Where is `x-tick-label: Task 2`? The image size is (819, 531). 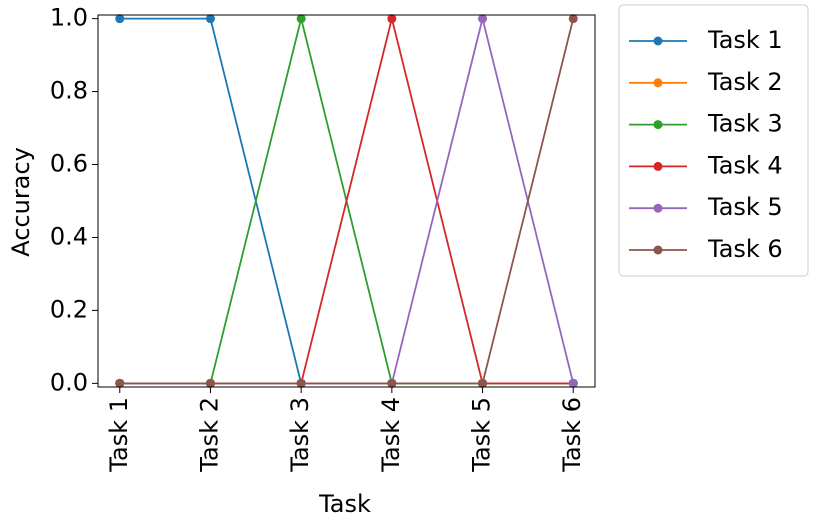 x-tick-label: Task 2 is located at coordinates (209, 435).